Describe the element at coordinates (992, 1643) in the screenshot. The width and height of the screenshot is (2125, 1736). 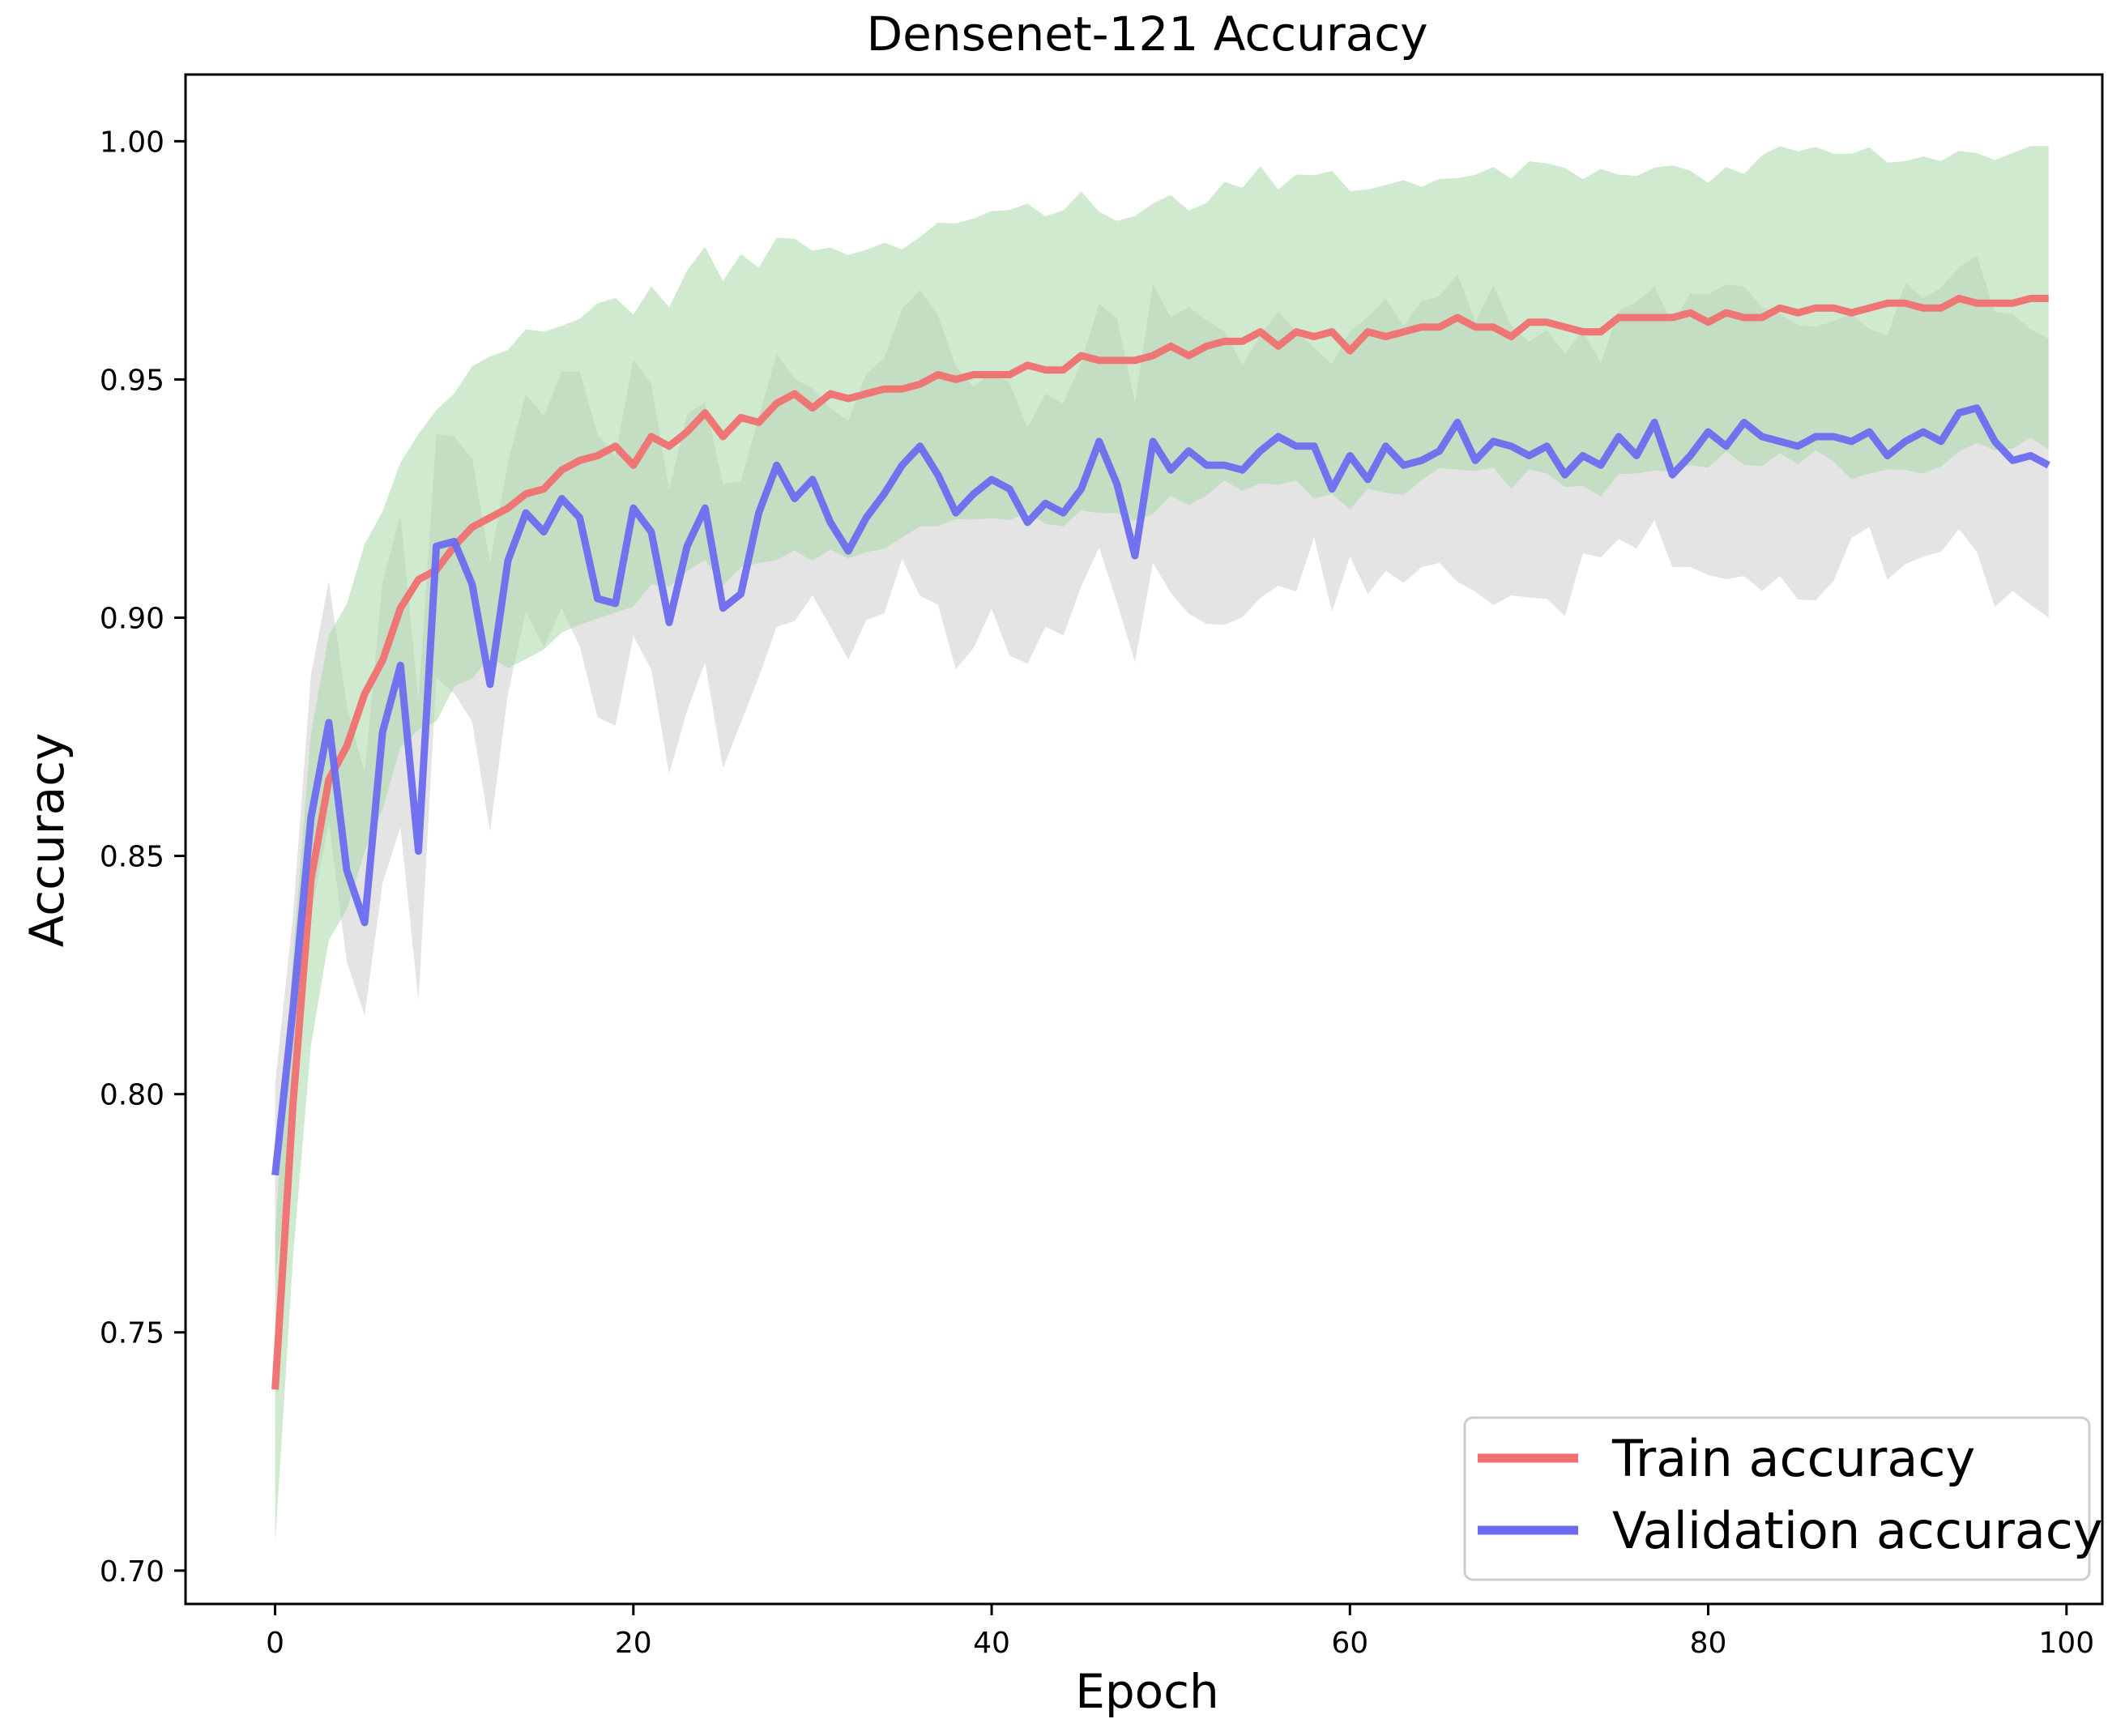
I see `x-tick-label: 40` at that location.